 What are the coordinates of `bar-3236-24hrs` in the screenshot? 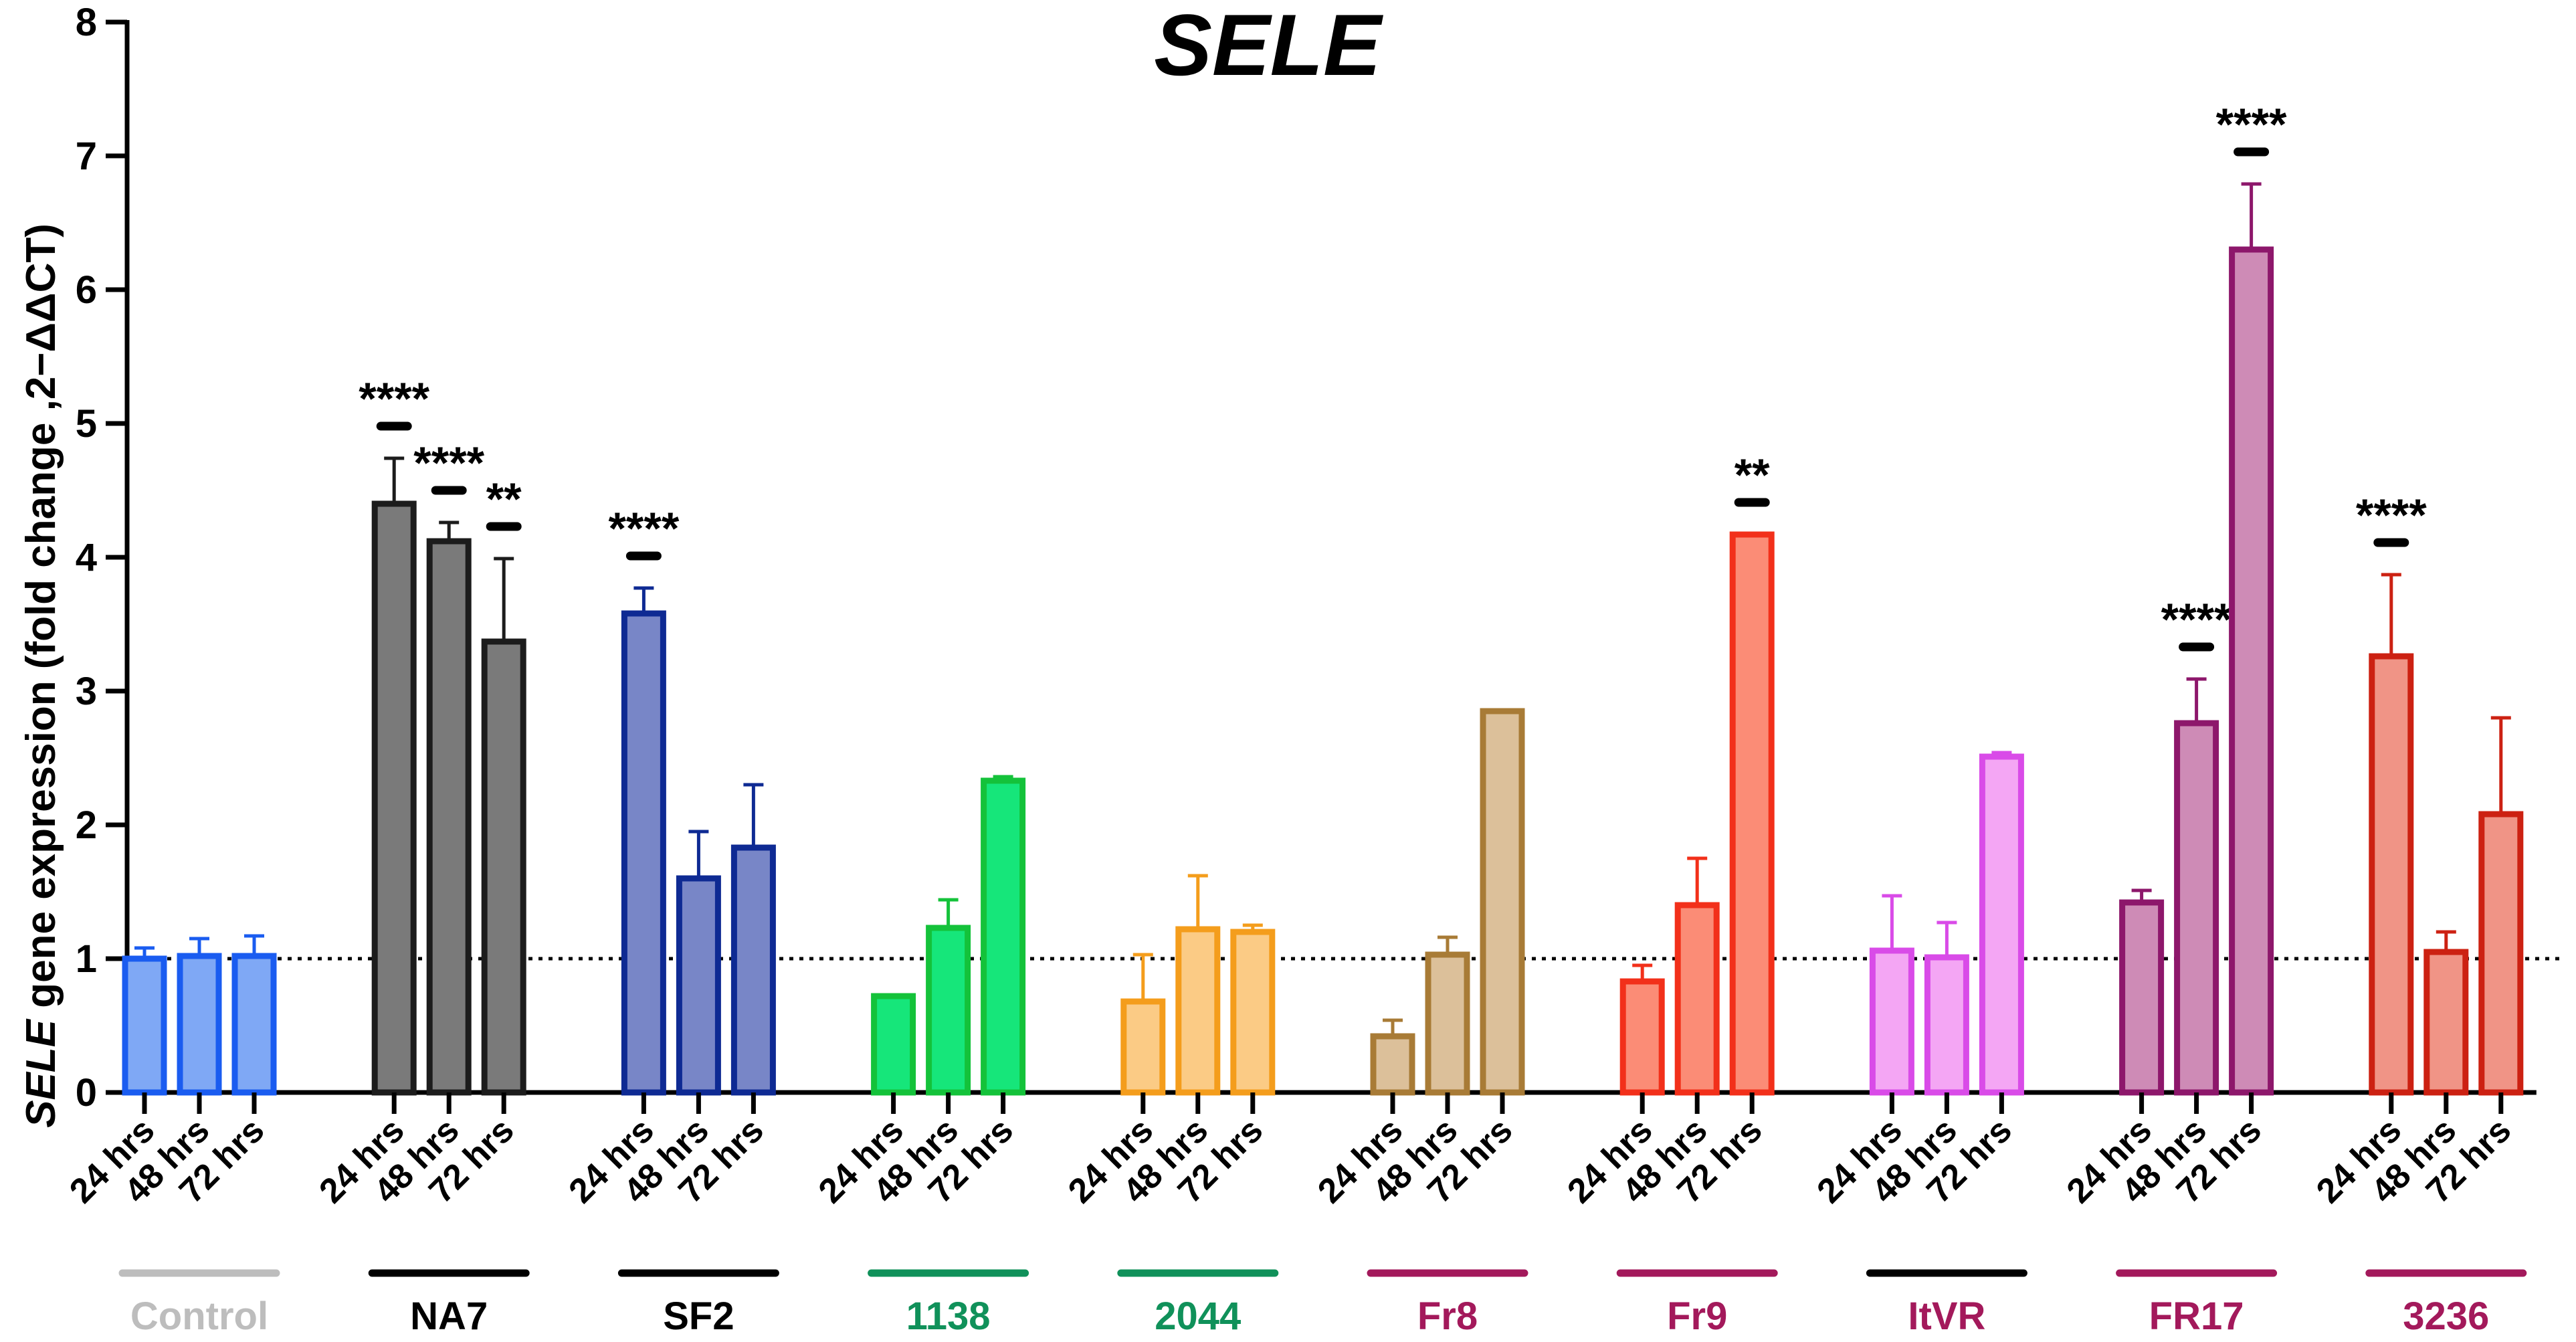 It's located at (2391, 875).